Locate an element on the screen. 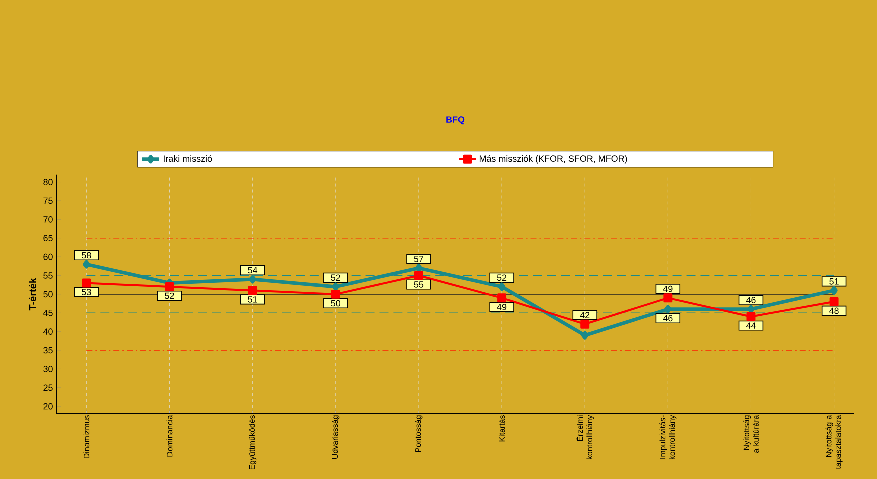 The height and width of the screenshot is (479, 877). y-tick-label: 20 is located at coordinates (48, 406).